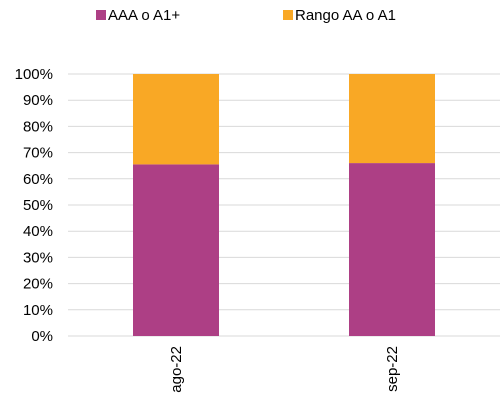  Describe the element at coordinates (38, 126) in the screenshot. I see `y-tick-label: 80%` at that location.